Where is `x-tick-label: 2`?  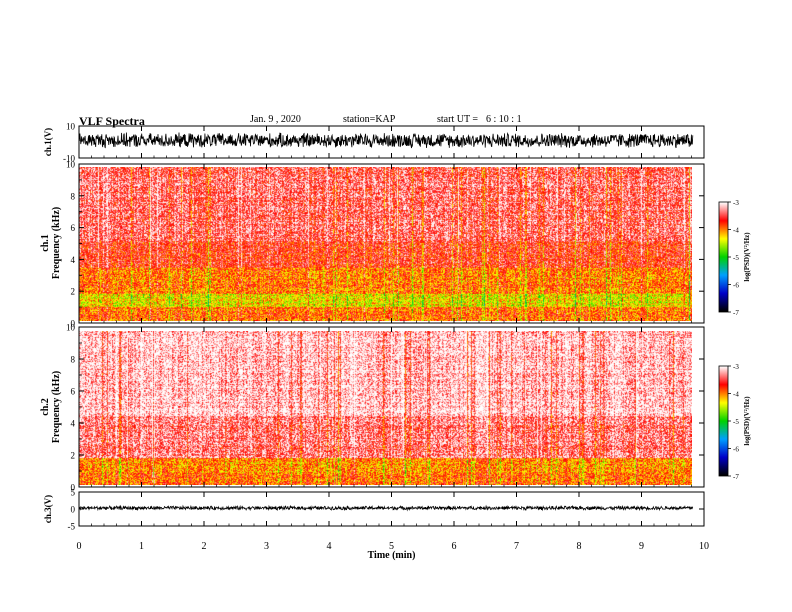 x-tick-label: 2 is located at coordinates (204, 546).